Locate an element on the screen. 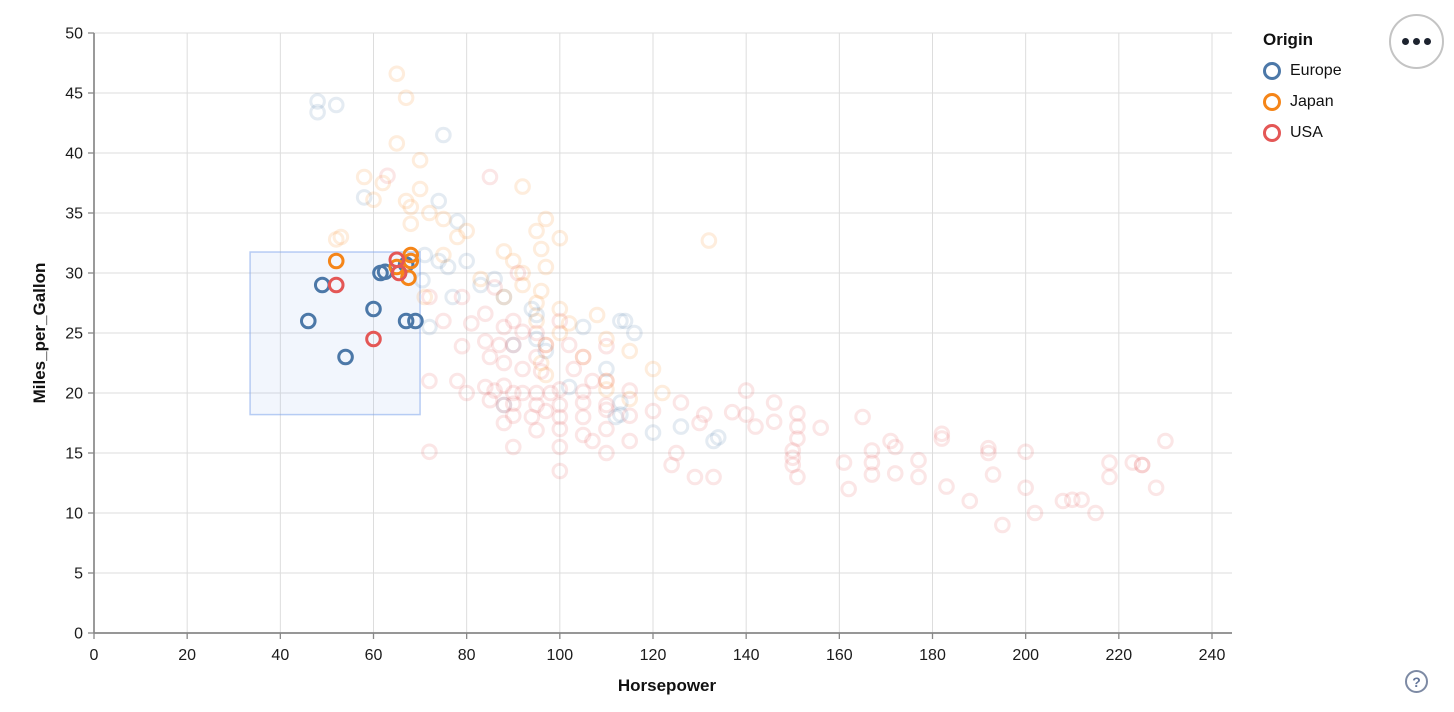  x-tick-label: 140 is located at coordinates (746, 655).